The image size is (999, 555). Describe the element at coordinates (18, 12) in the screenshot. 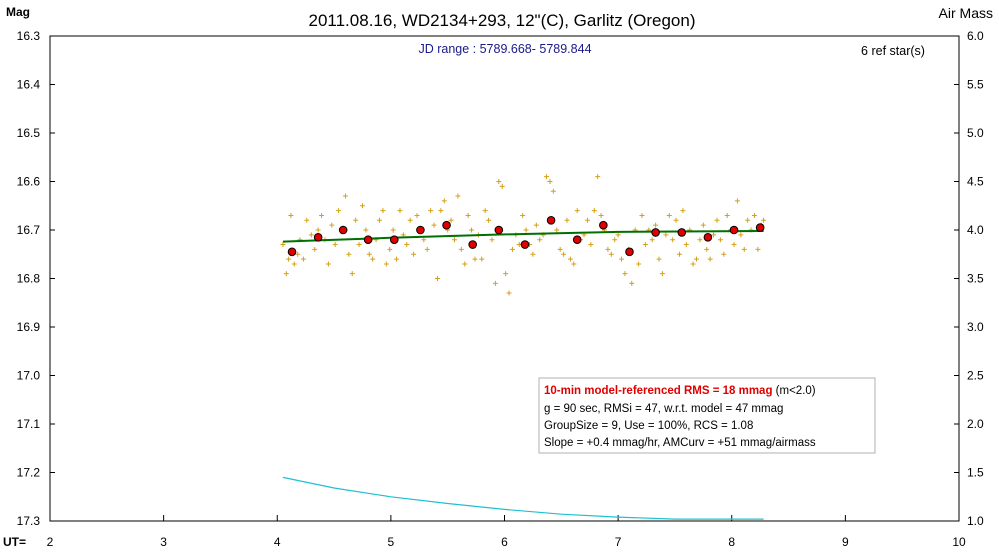

I see `y-axis-label-mag: Mag` at that location.